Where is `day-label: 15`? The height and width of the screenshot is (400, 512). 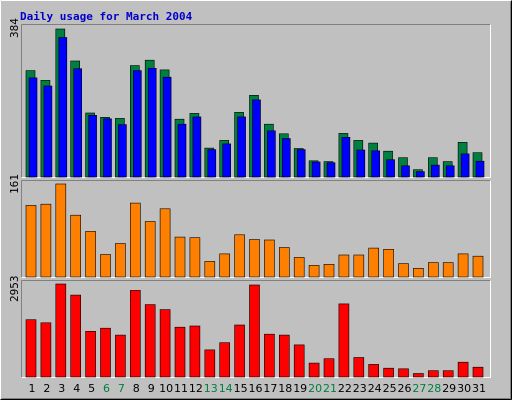 day-label: 15 is located at coordinates (241, 388).